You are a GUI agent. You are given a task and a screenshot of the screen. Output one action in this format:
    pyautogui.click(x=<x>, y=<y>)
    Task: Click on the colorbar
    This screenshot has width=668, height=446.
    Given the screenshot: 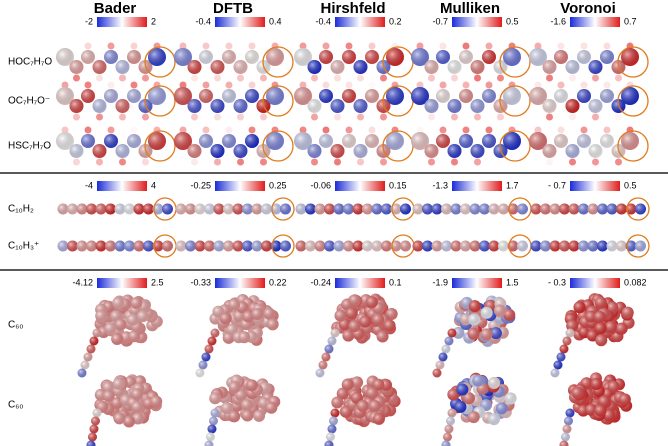 What is the action you would take?
    pyautogui.click(x=477, y=186)
    